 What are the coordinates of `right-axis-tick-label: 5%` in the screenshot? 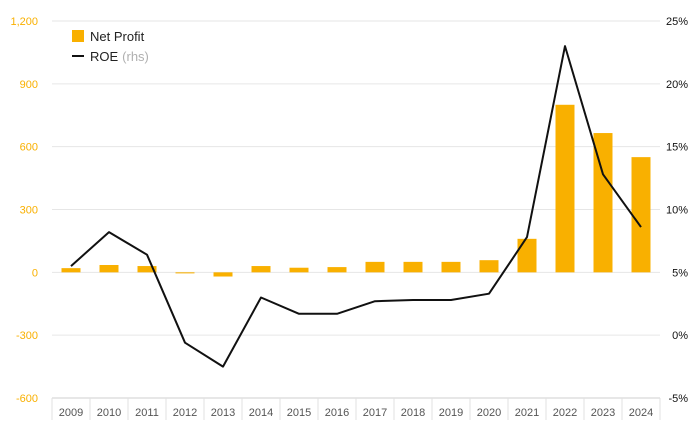 It's located at (680, 273).